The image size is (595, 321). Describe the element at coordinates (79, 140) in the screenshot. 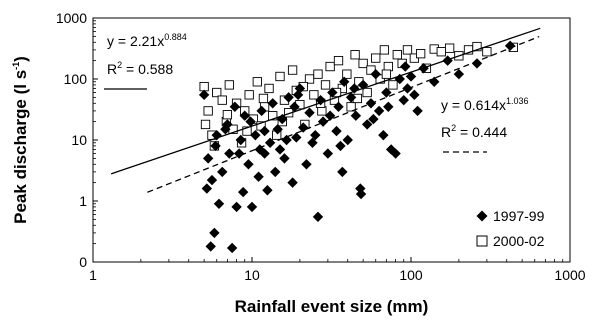

I see `y-tick-label: 10` at that location.